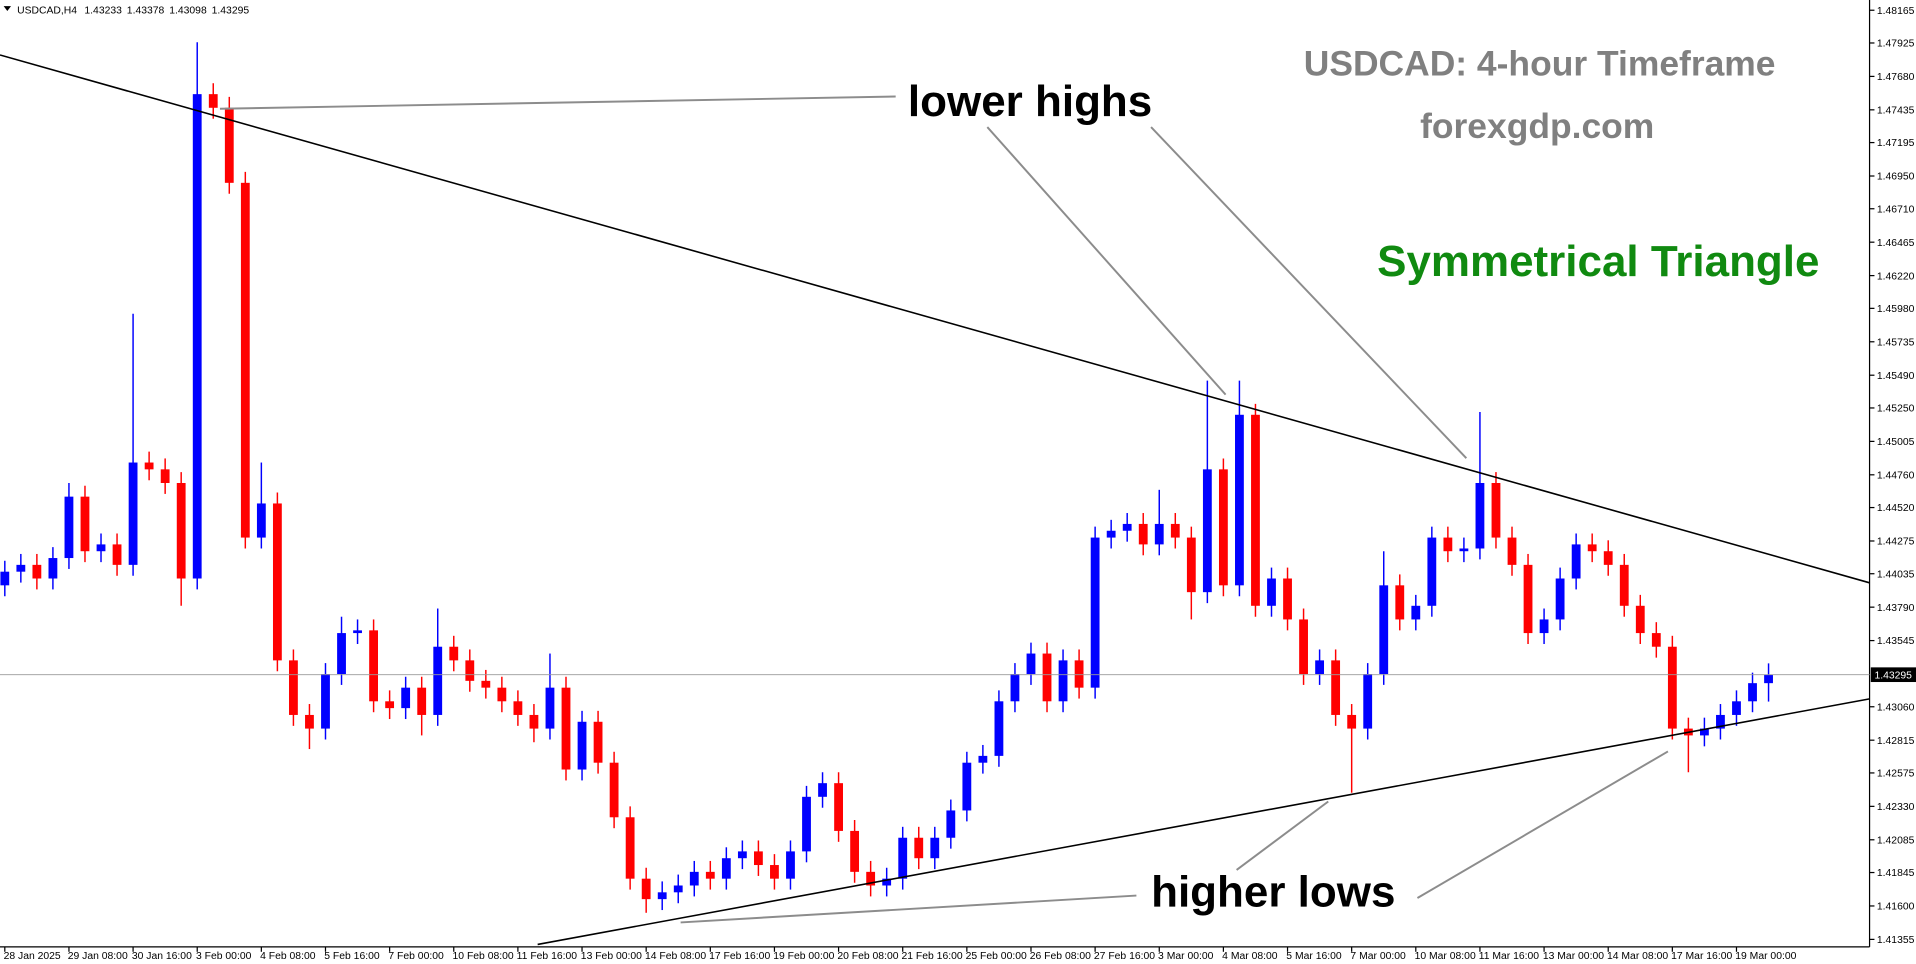 The height and width of the screenshot is (964, 1916). What do you see at coordinates (1896, 707) in the screenshot?
I see `y-tick-label: 1.43060` at bounding box center [1896, 707].